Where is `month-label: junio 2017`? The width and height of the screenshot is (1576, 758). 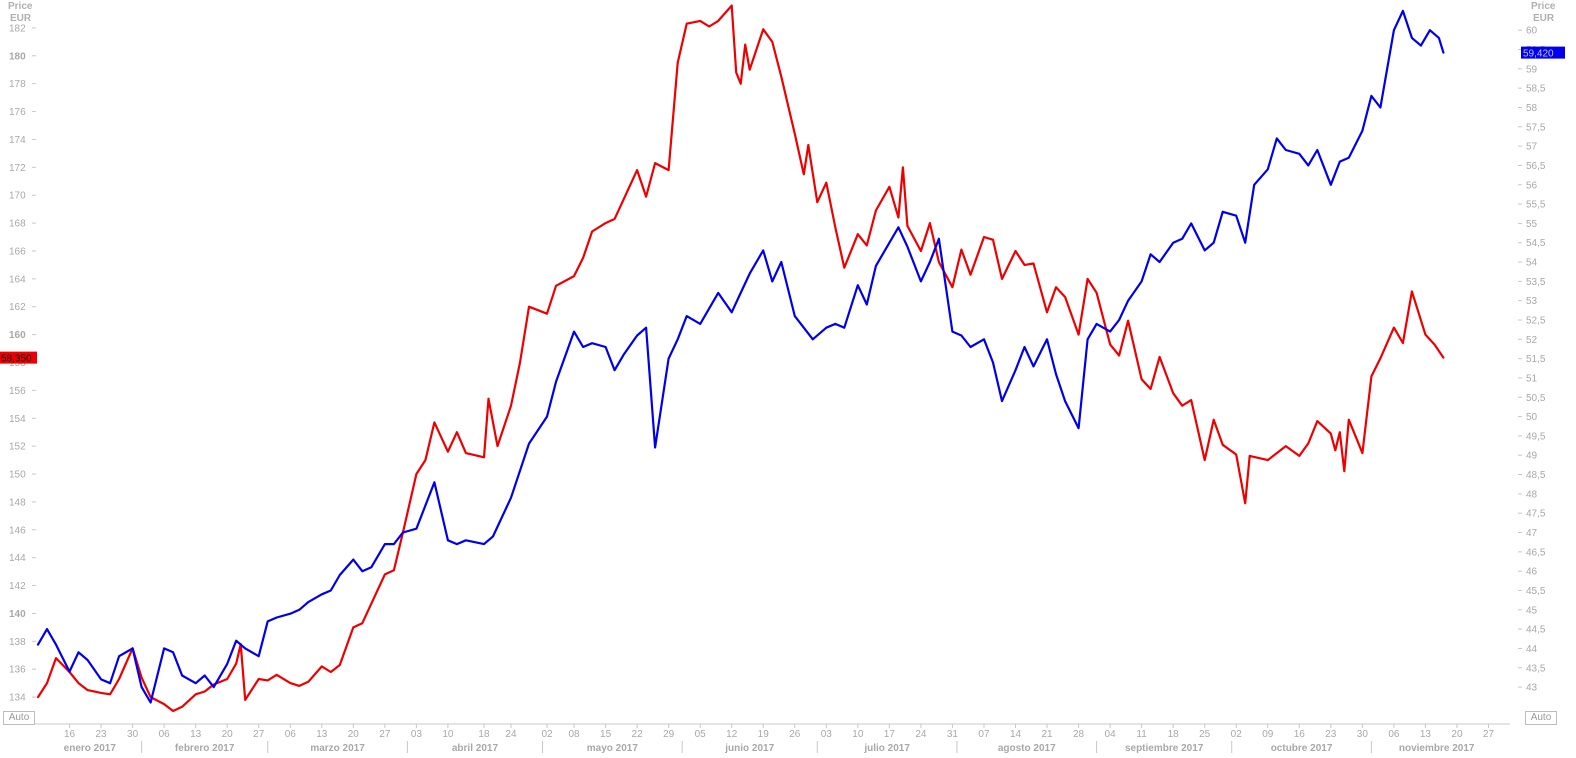
month-label: junio 2017 is located at coordinates (749, 748).